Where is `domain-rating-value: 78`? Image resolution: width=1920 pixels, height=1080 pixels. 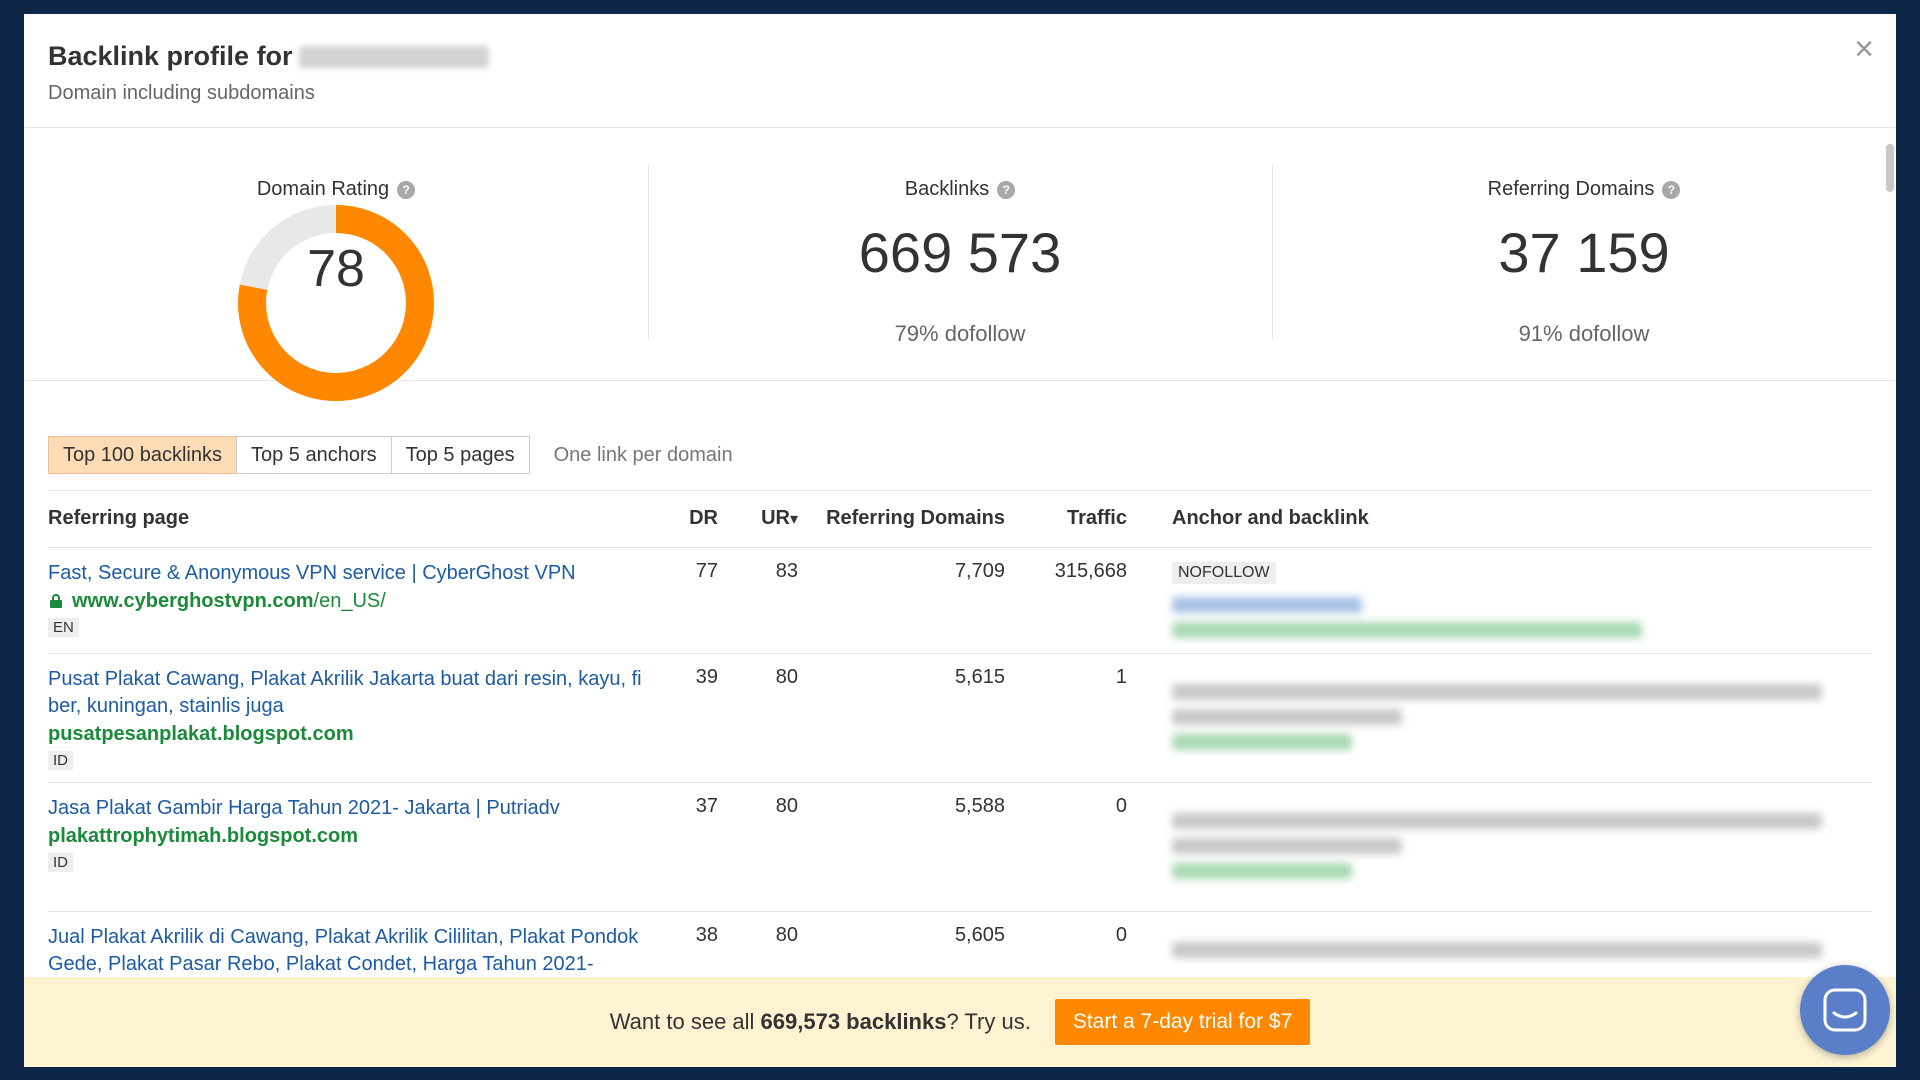
domain-rating-value: 78 is located at coordinates (336, 269).